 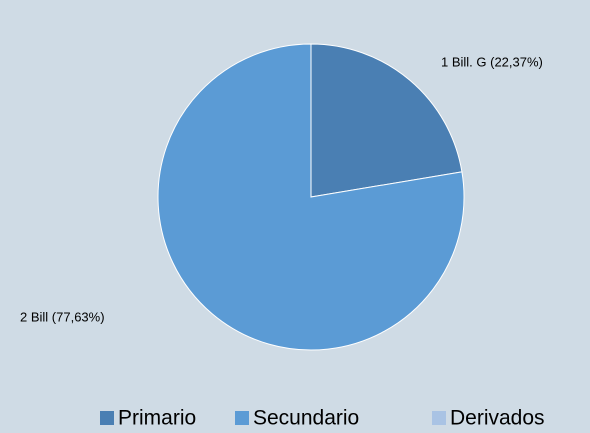 What do you see at coordinates (492, 61) in the screenshot?
I see `data-label: 1 Bill. G (22,37%)` at bounding box center [492, 61].